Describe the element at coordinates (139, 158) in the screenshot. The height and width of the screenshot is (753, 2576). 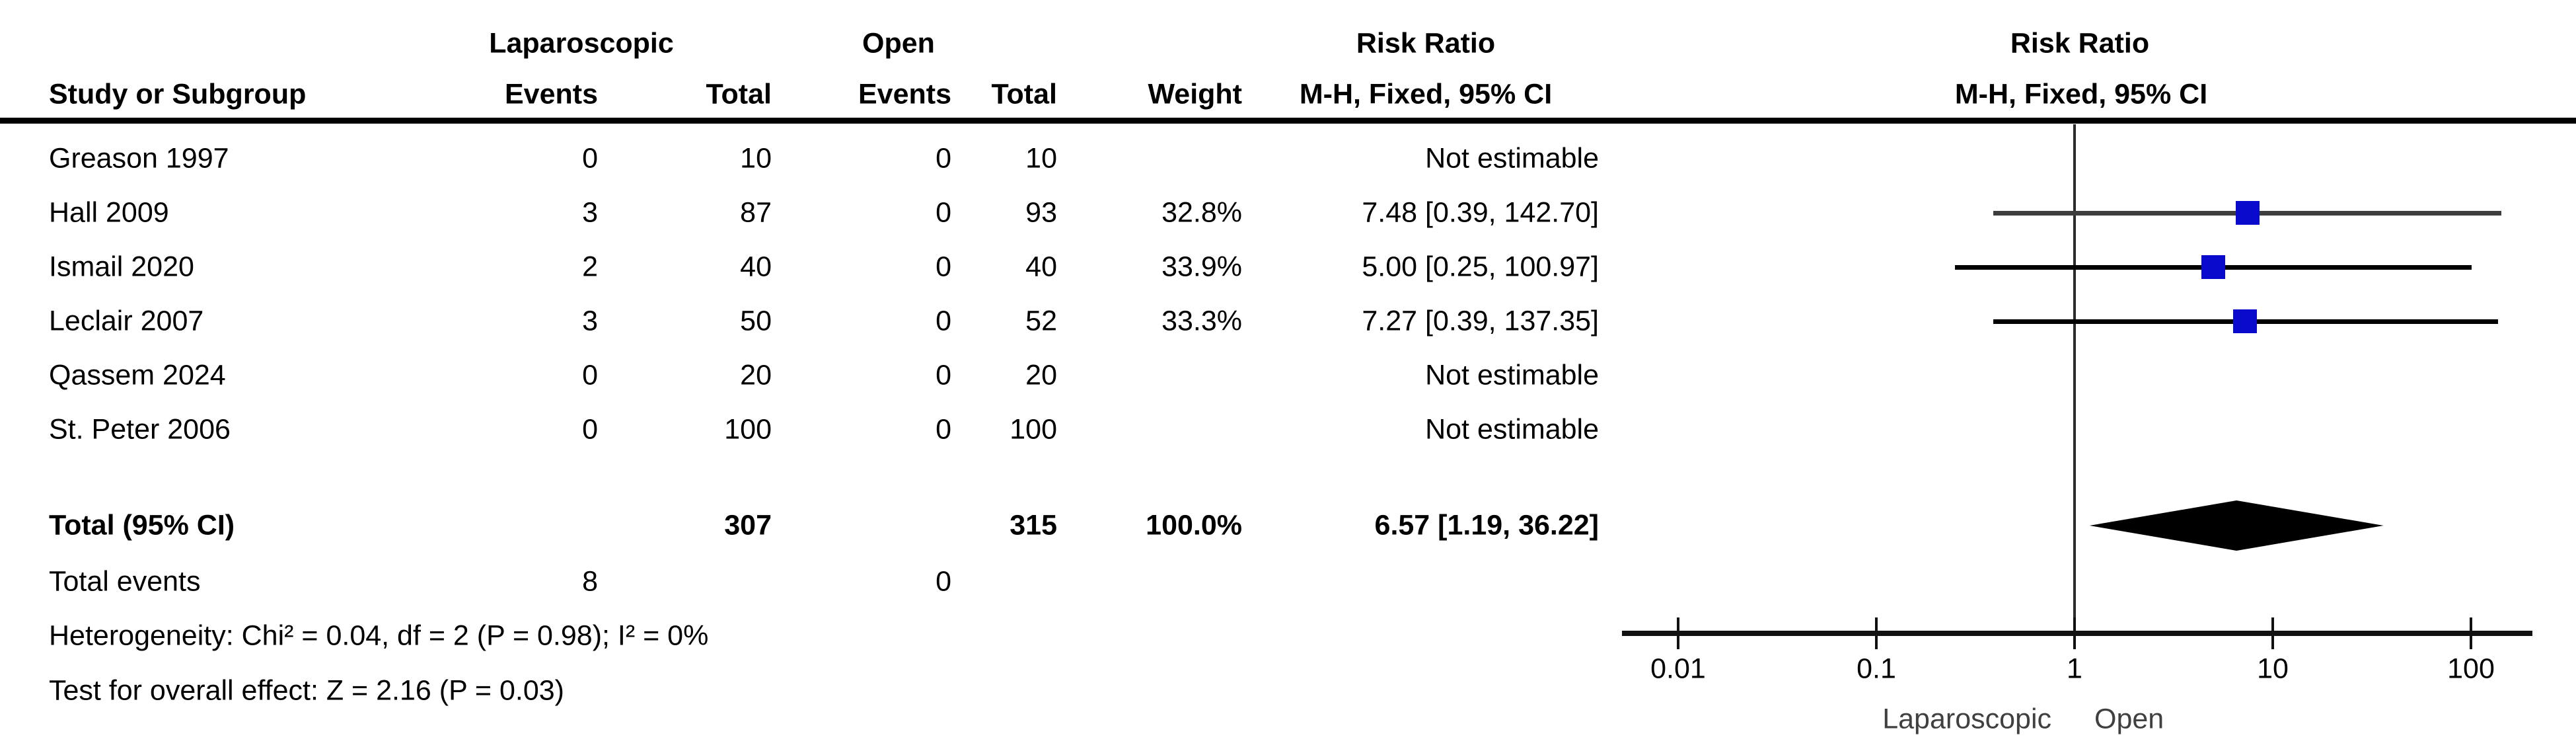
I see `study-name: Greason 1997` at that location.